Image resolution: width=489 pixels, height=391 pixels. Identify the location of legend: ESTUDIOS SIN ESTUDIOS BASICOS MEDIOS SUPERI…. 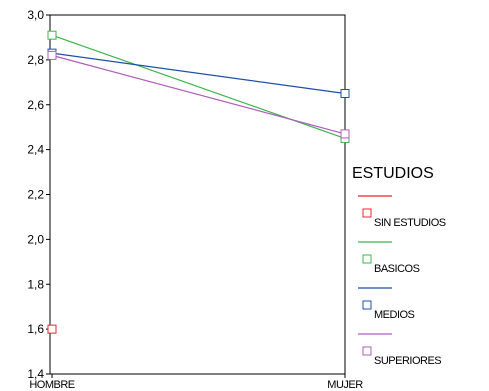
(399, 266).